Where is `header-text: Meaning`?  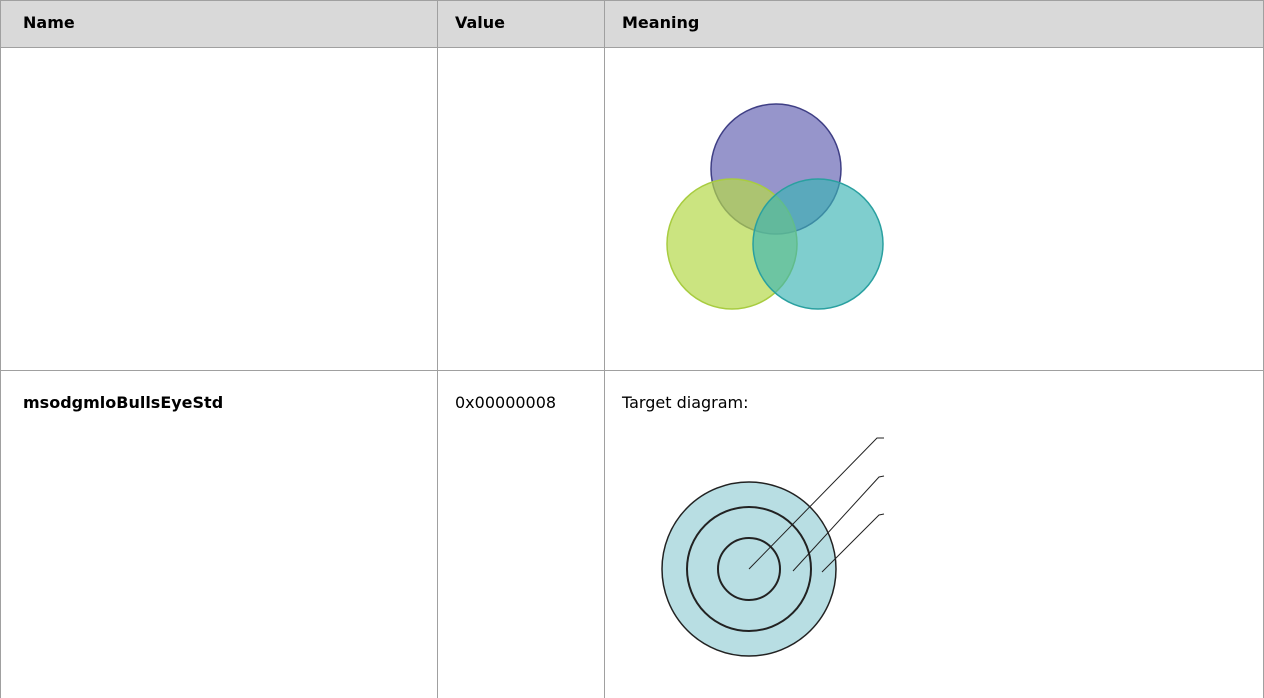
header-text: Meaning is located at coordinates (661, 22).